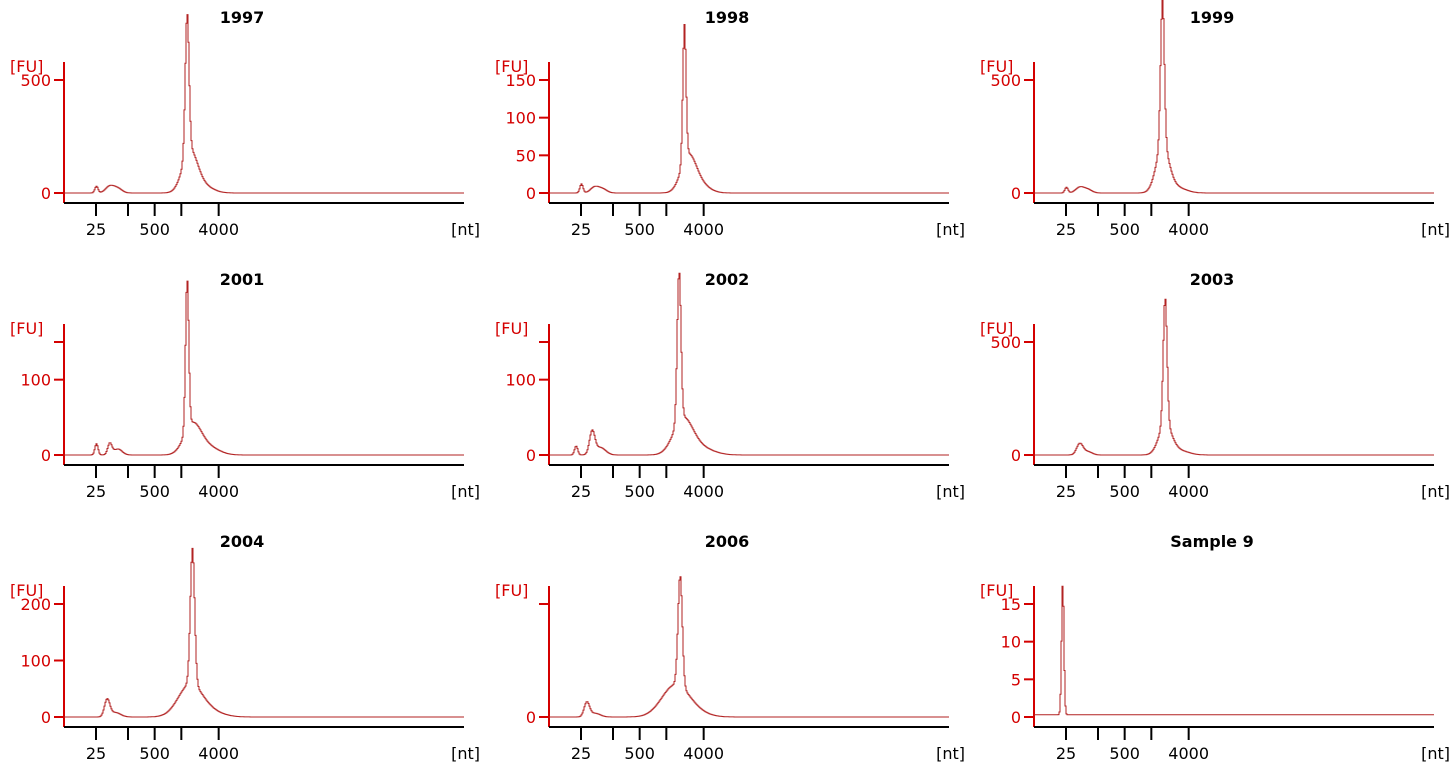  I want to click on y-tick-label: 200, so click(35, 604).